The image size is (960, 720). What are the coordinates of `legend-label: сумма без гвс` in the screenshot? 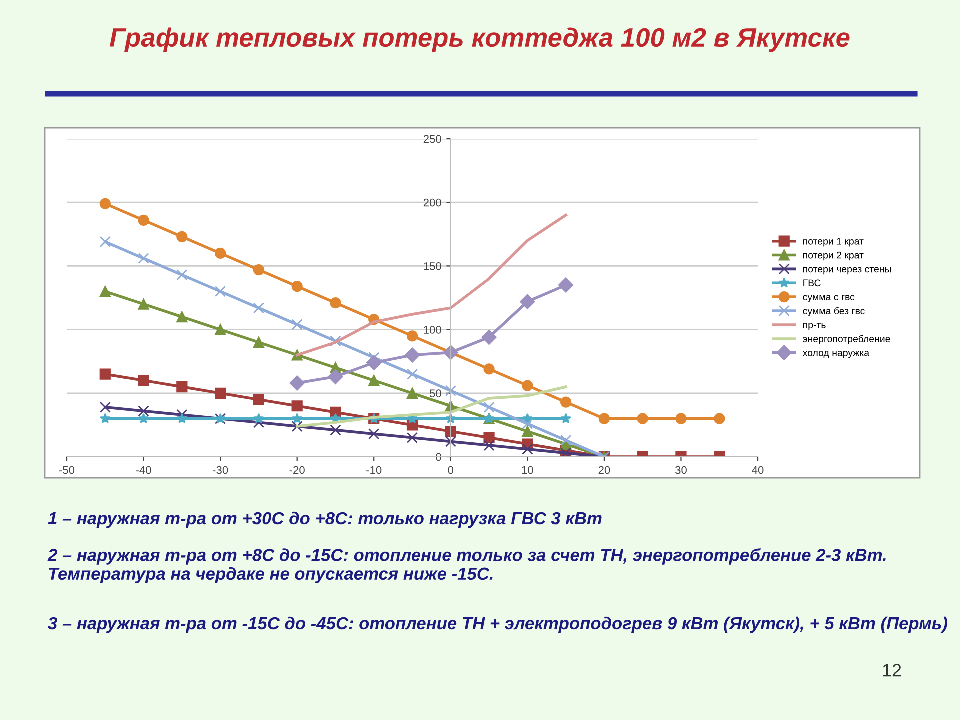 It's located at (834, 311).